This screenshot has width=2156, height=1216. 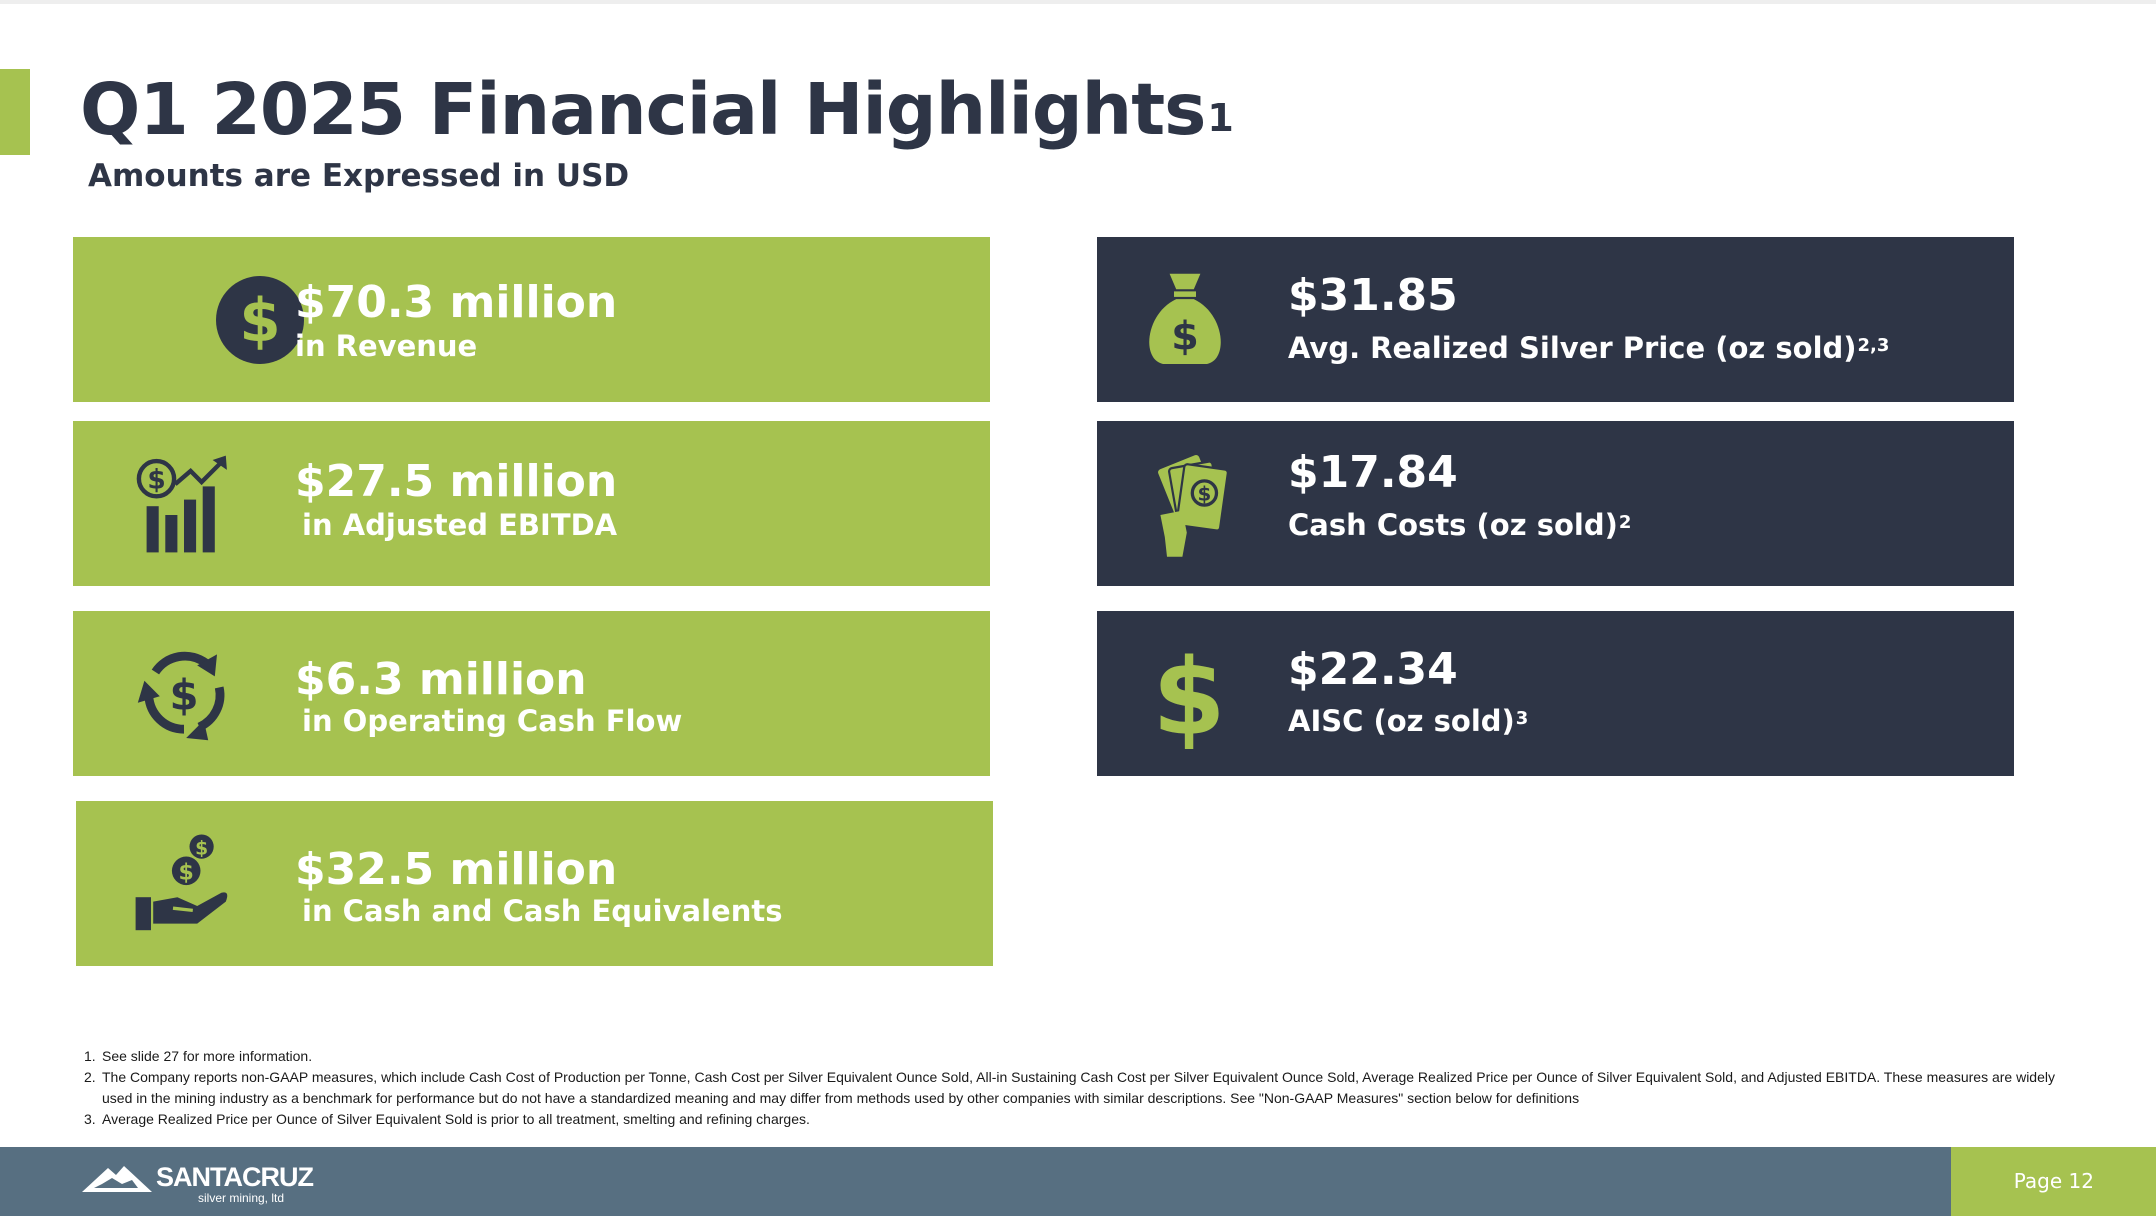 What do you see at coordinates (1373, 472) in the screenshot?
I see `cash-costs-value: $17.84` at bounding box center [1373, 472].